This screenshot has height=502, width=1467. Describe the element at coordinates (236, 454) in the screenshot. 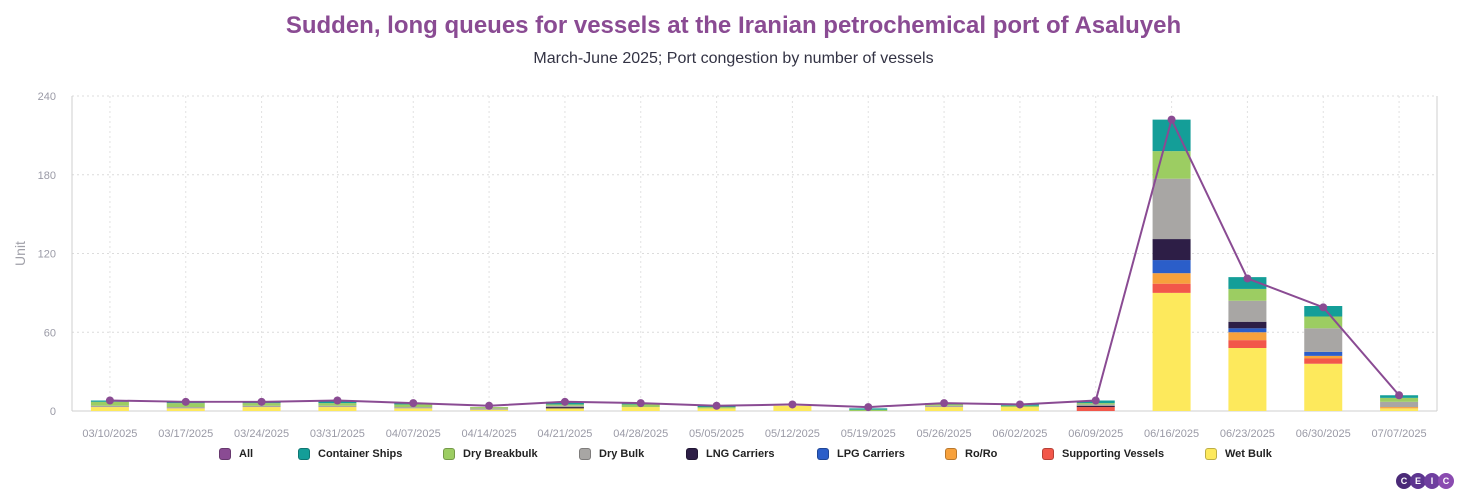

I see `legend-item-all: All` at that location.